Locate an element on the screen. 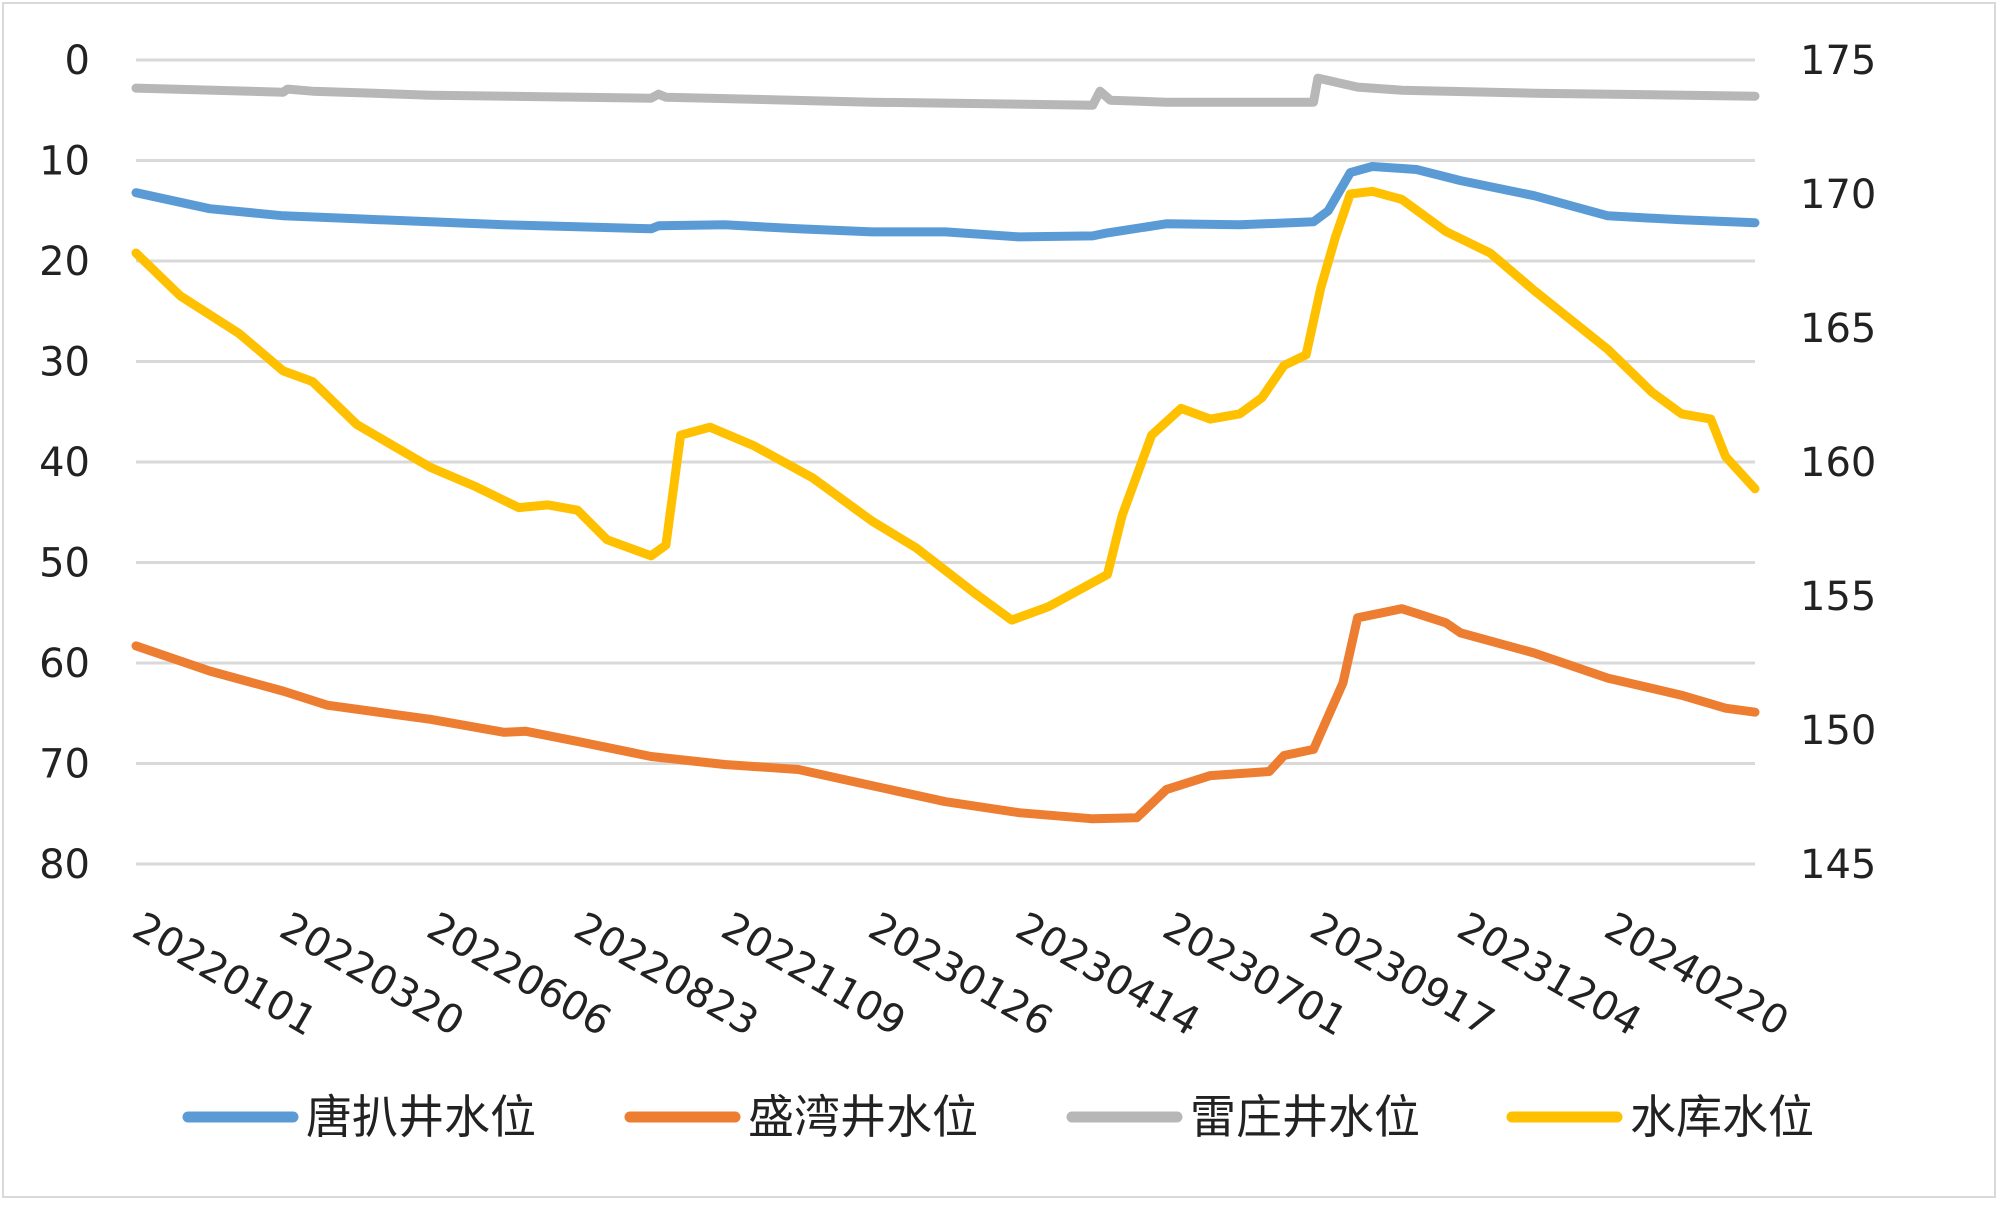 This screenshot has width=2000, height=1206. left-tick-label: 0 is located at coordinates (77, 61).